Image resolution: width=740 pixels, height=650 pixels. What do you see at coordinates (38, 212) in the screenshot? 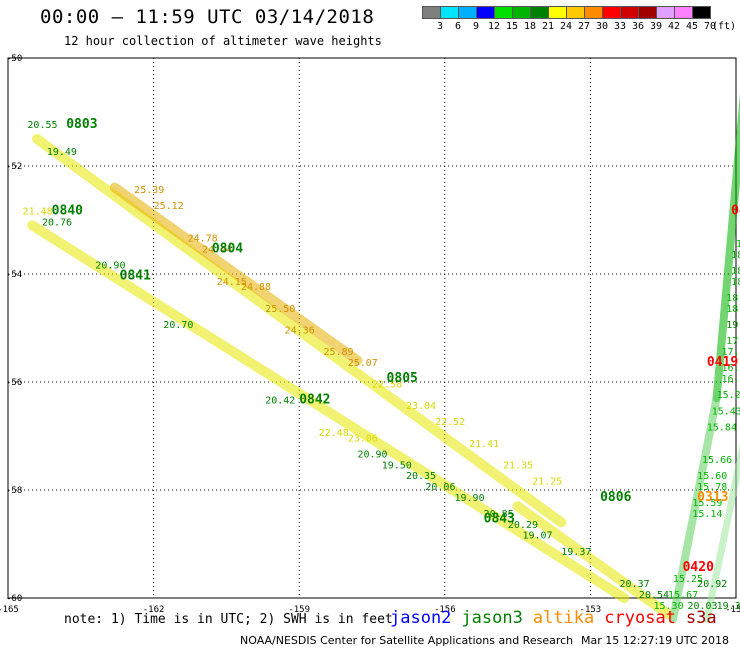
I see `wave-height-value: 21.48` at bounding box center [38, 212].